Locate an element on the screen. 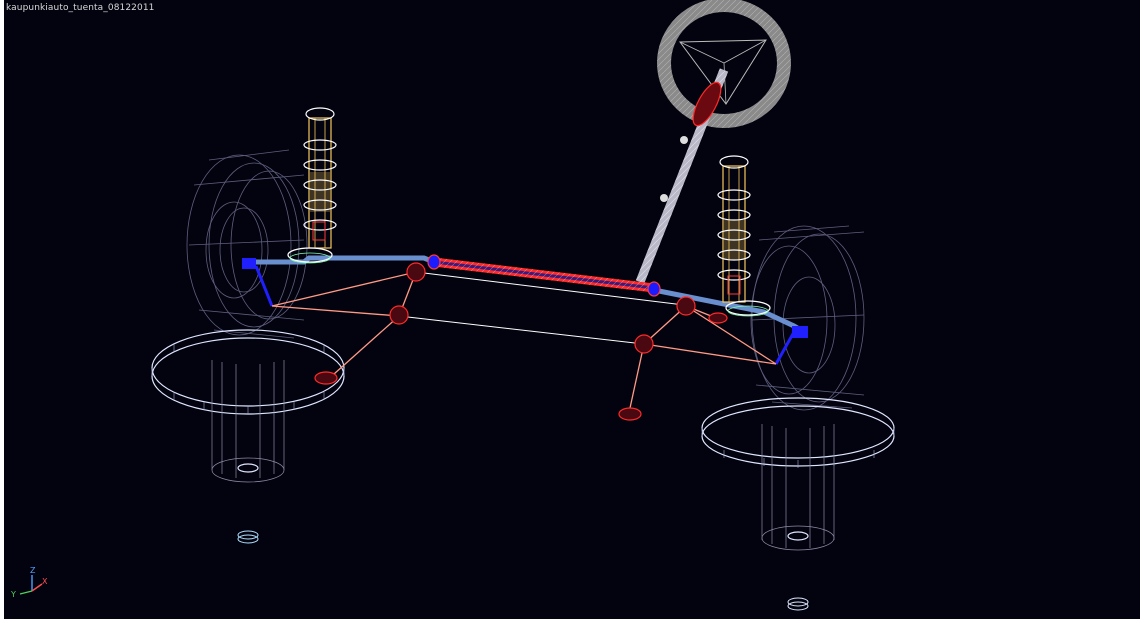 The height and width of the screenshot is (623, 1144). left-lower-control-arm is located at coordinates (478, 323).